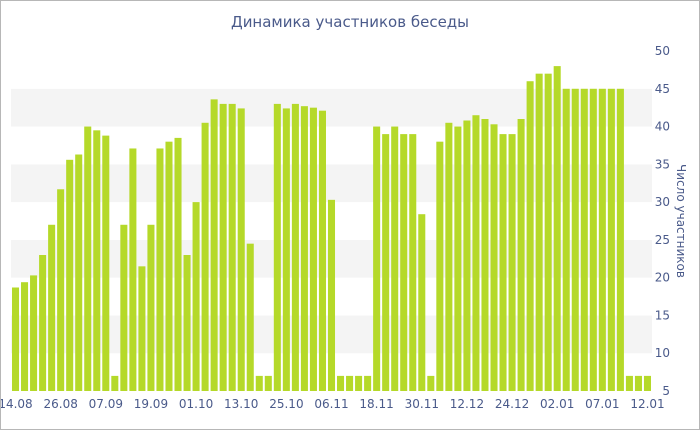  What do you see at coordinates (662, 51) in the screenshot?
I see `y-tick-label: 50` at bounding box center [662, 51].